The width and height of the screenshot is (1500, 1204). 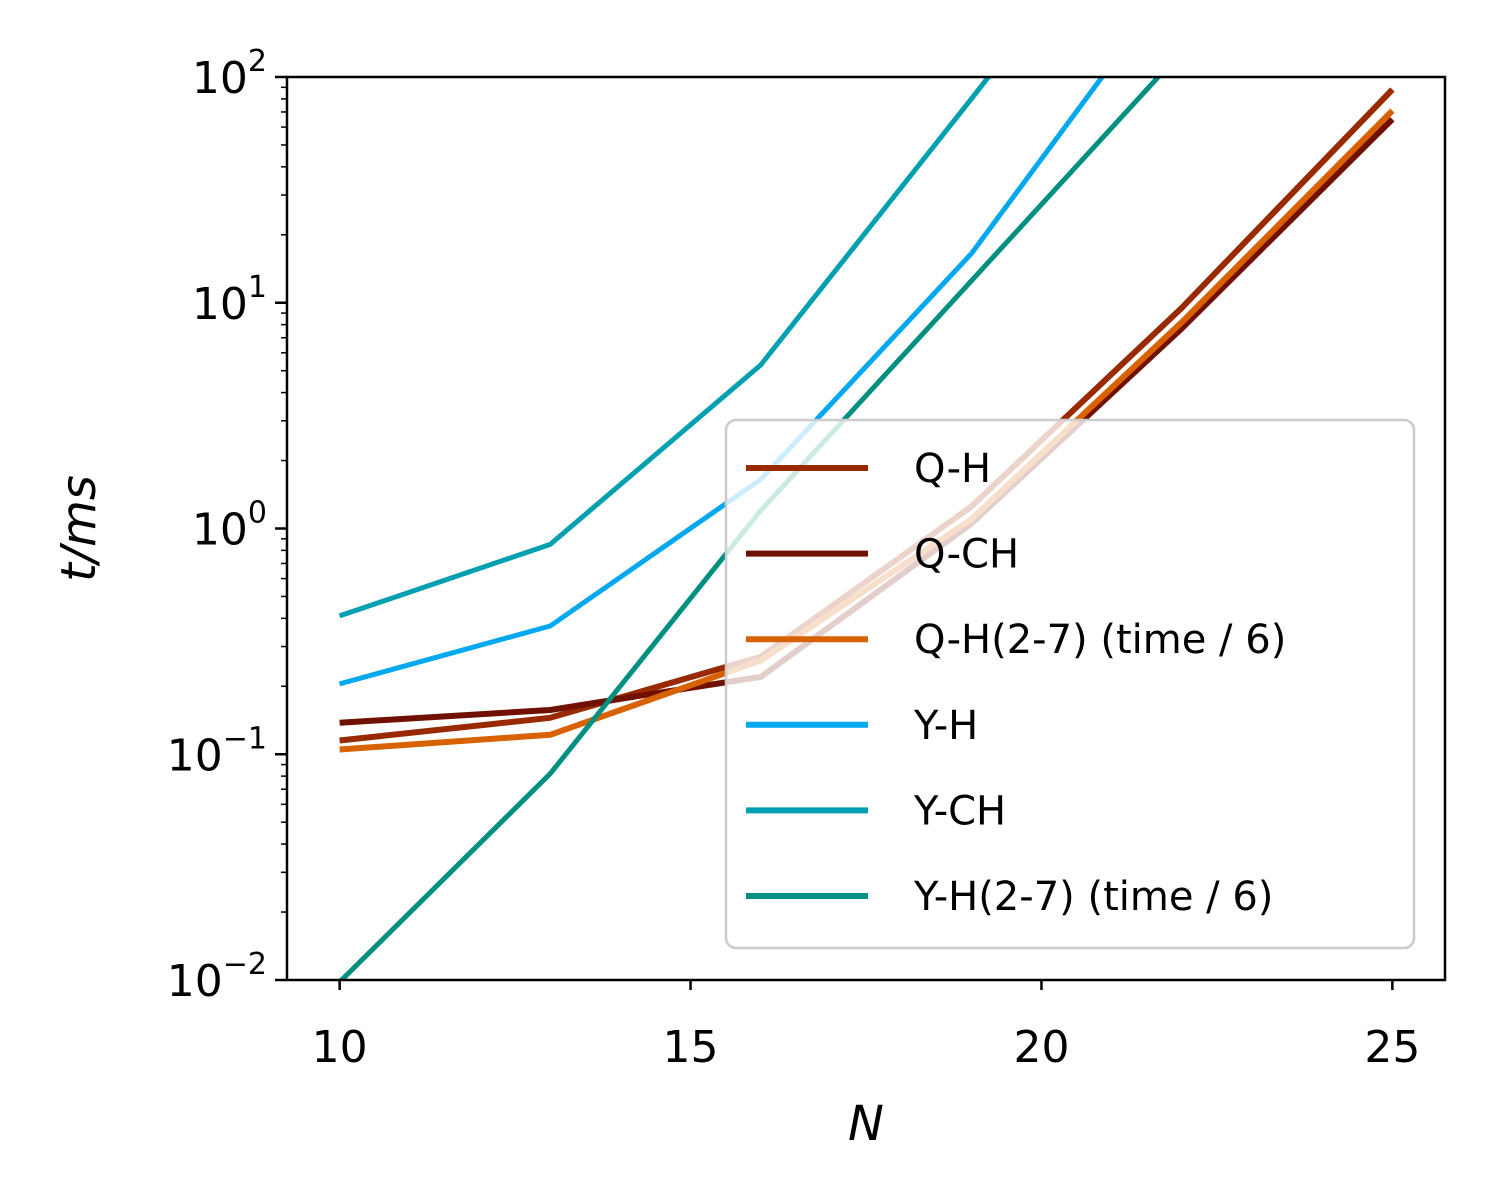 I want to click on y-tick-label: 10⁻¹, so click(x=217, y=751).